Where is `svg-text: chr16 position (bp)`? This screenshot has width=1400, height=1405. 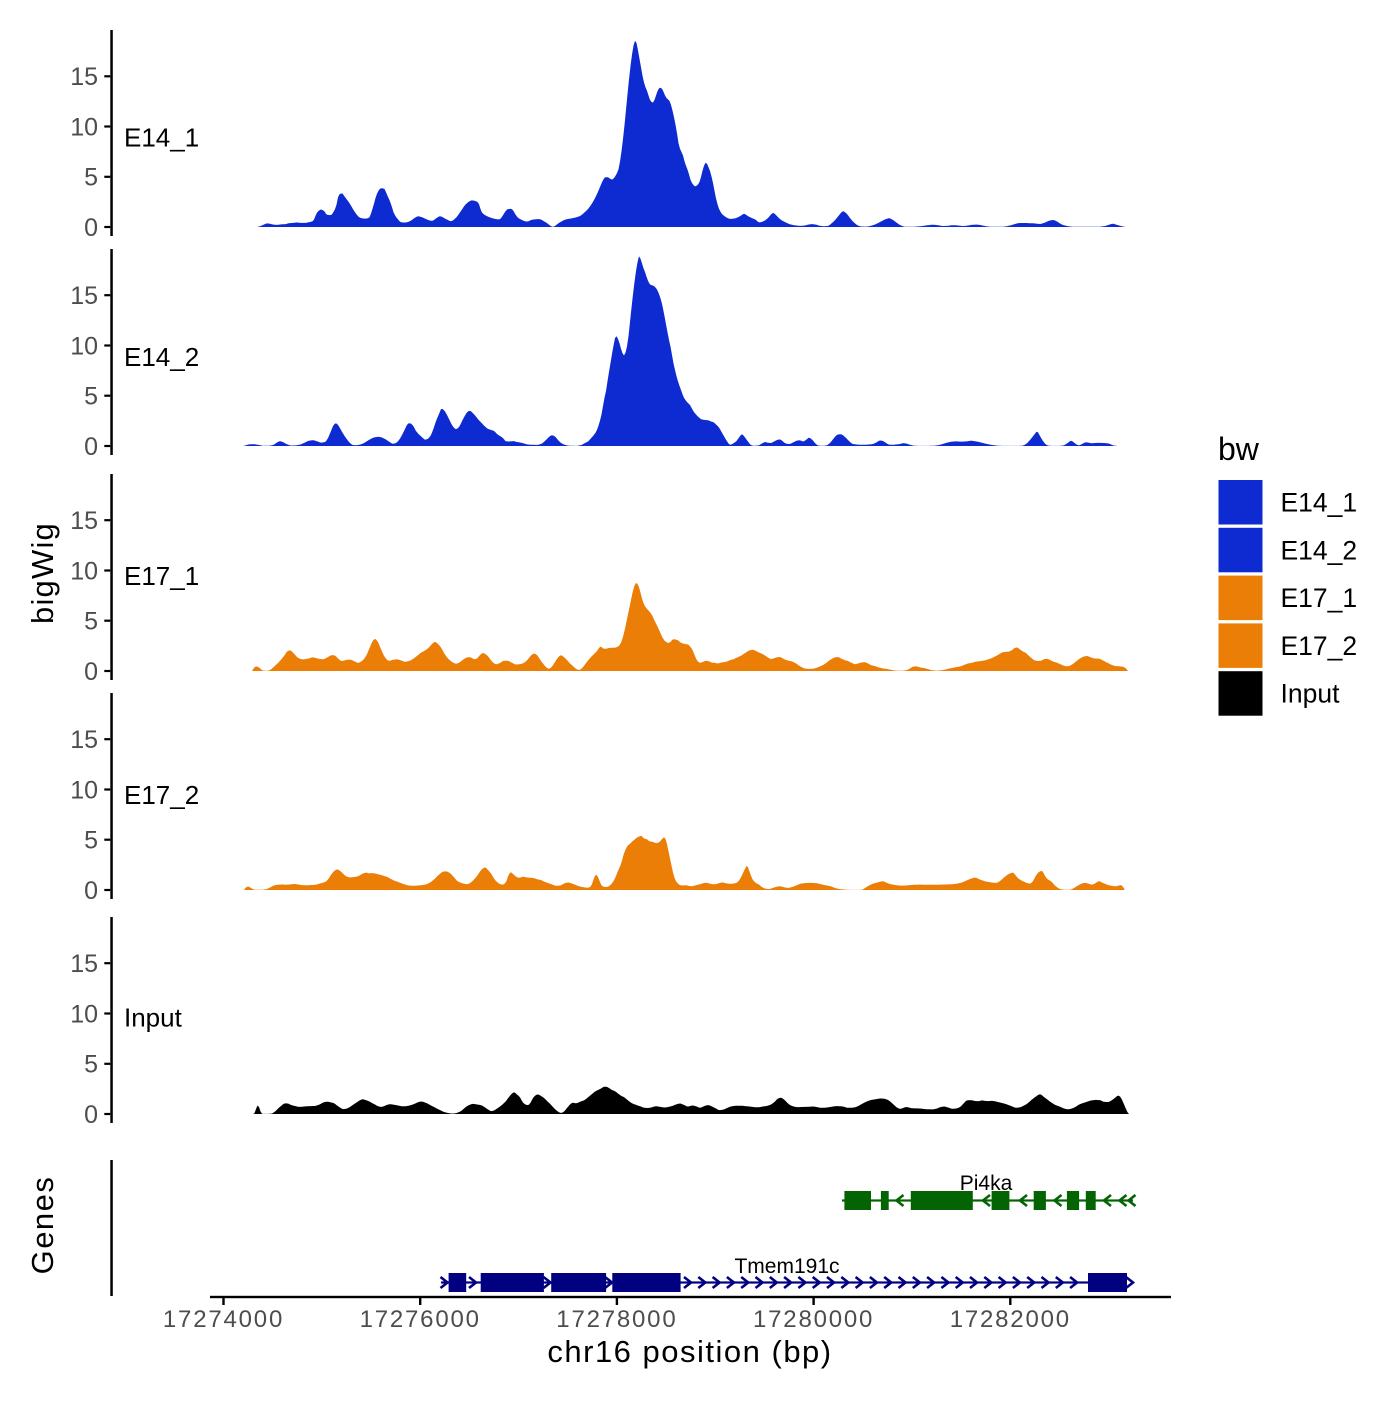
svg-text: chr16 position (bp) is located at coordinates (689, 1351).